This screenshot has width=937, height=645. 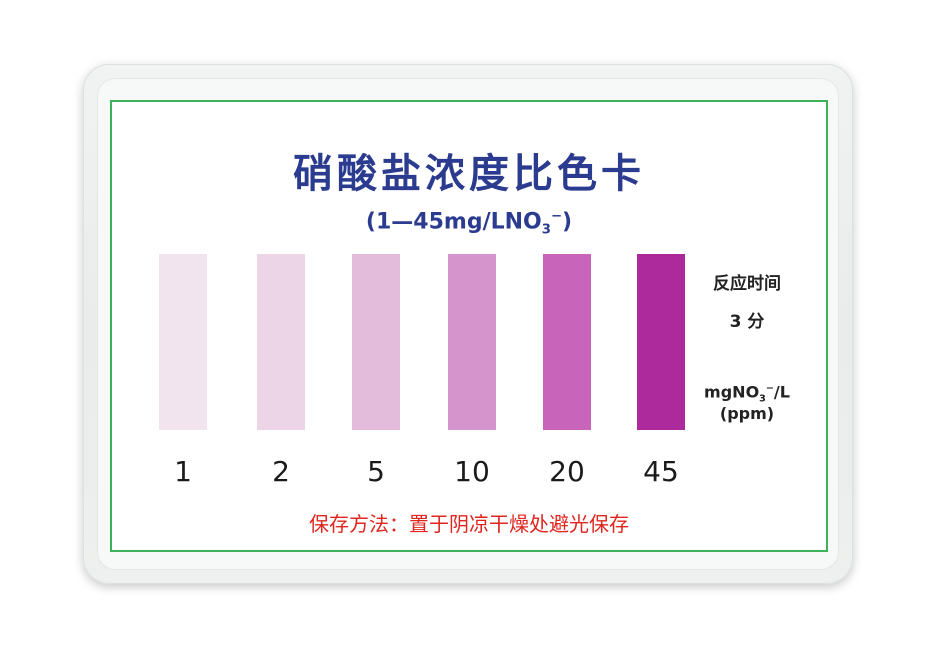 I want to click on unit-superscript: −, so click(x=769, y=388).